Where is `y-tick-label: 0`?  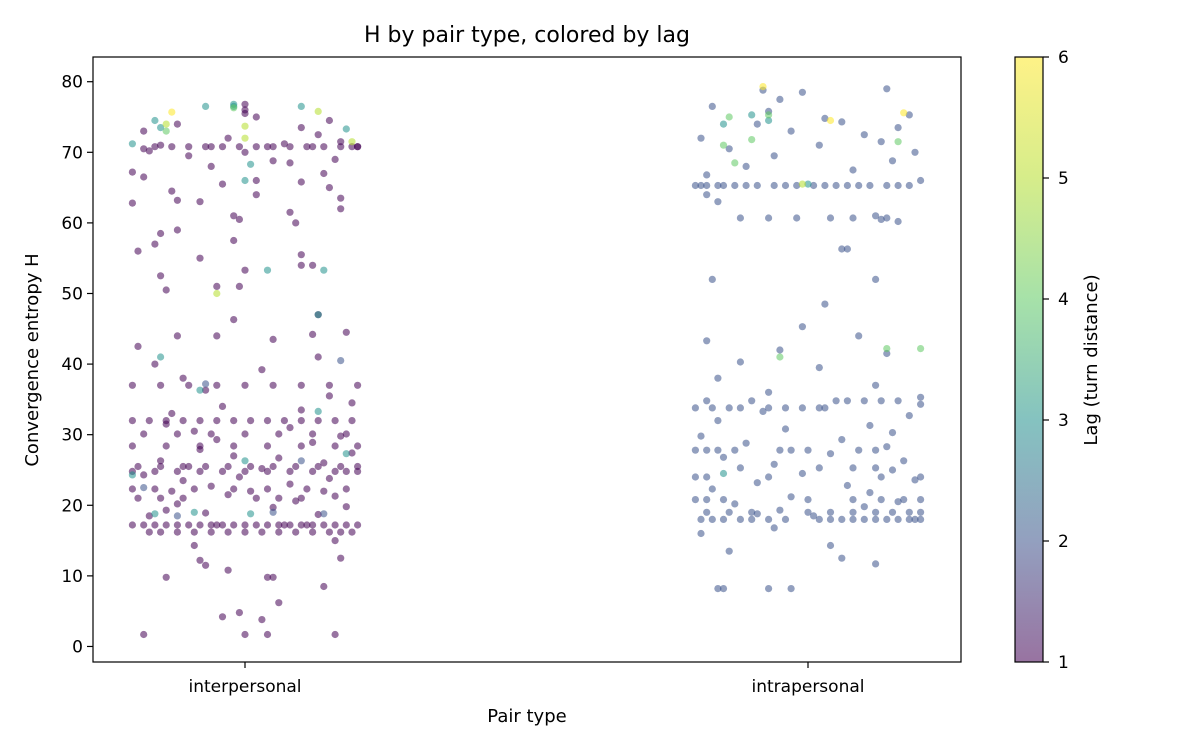 y-tick-label: 0 is located at coordinates (77, 647).